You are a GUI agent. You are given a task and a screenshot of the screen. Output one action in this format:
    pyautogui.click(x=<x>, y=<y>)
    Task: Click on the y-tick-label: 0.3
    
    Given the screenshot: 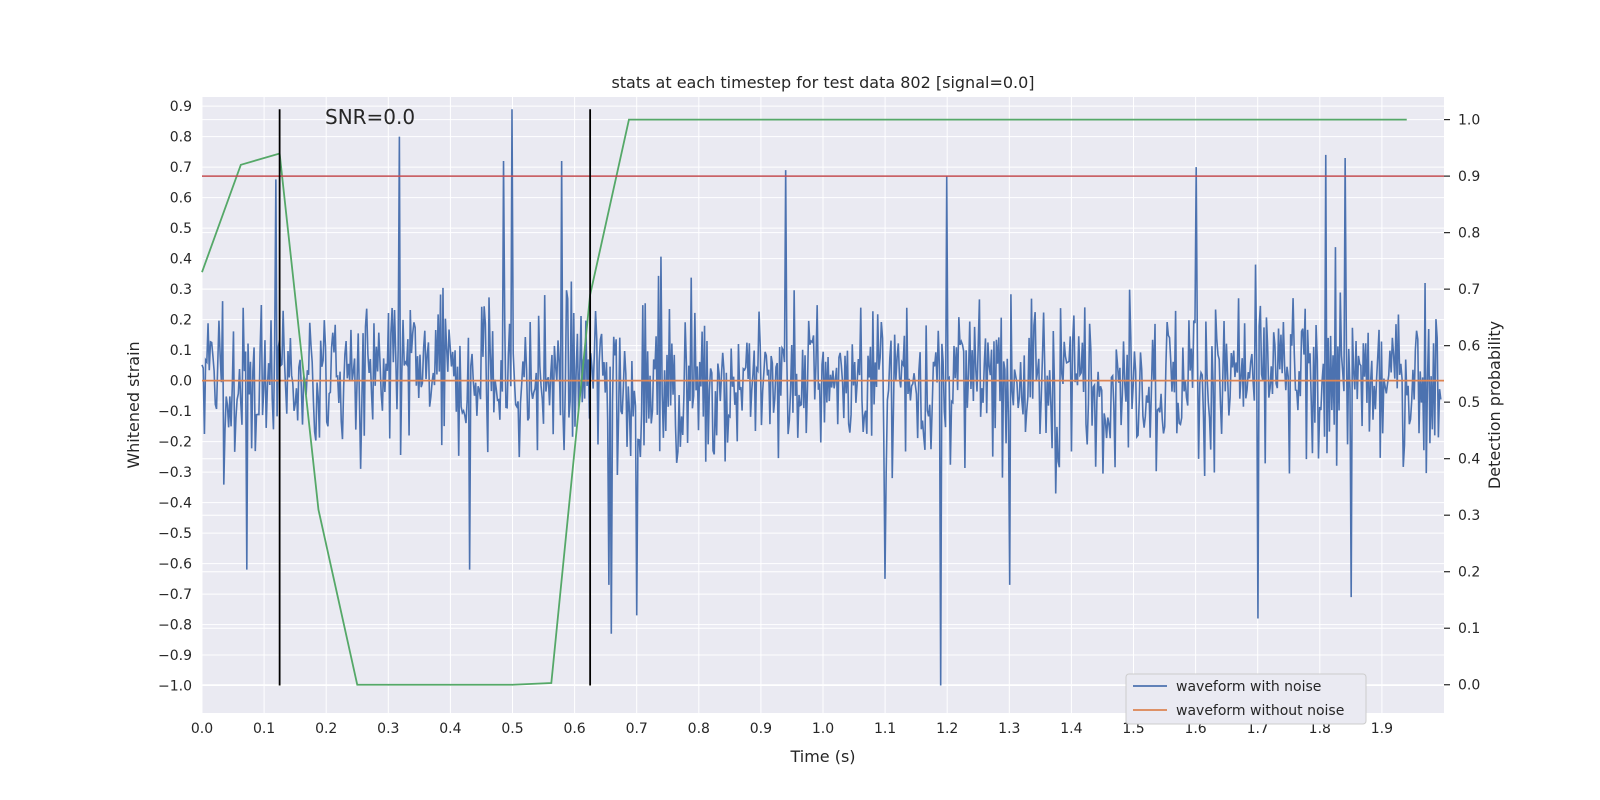 What is the action you would take?
    pyautogui.click(x=181, y=290)
    